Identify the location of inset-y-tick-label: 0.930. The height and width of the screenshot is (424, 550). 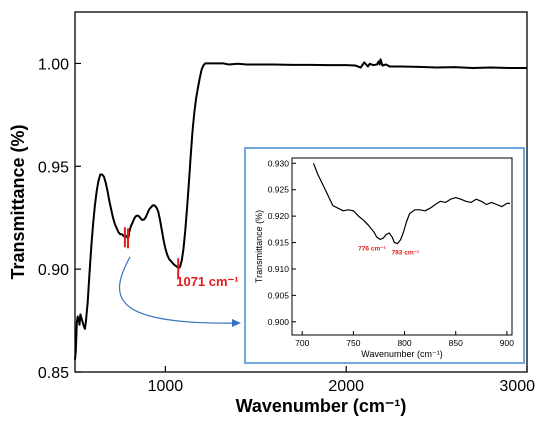
(279, 163).